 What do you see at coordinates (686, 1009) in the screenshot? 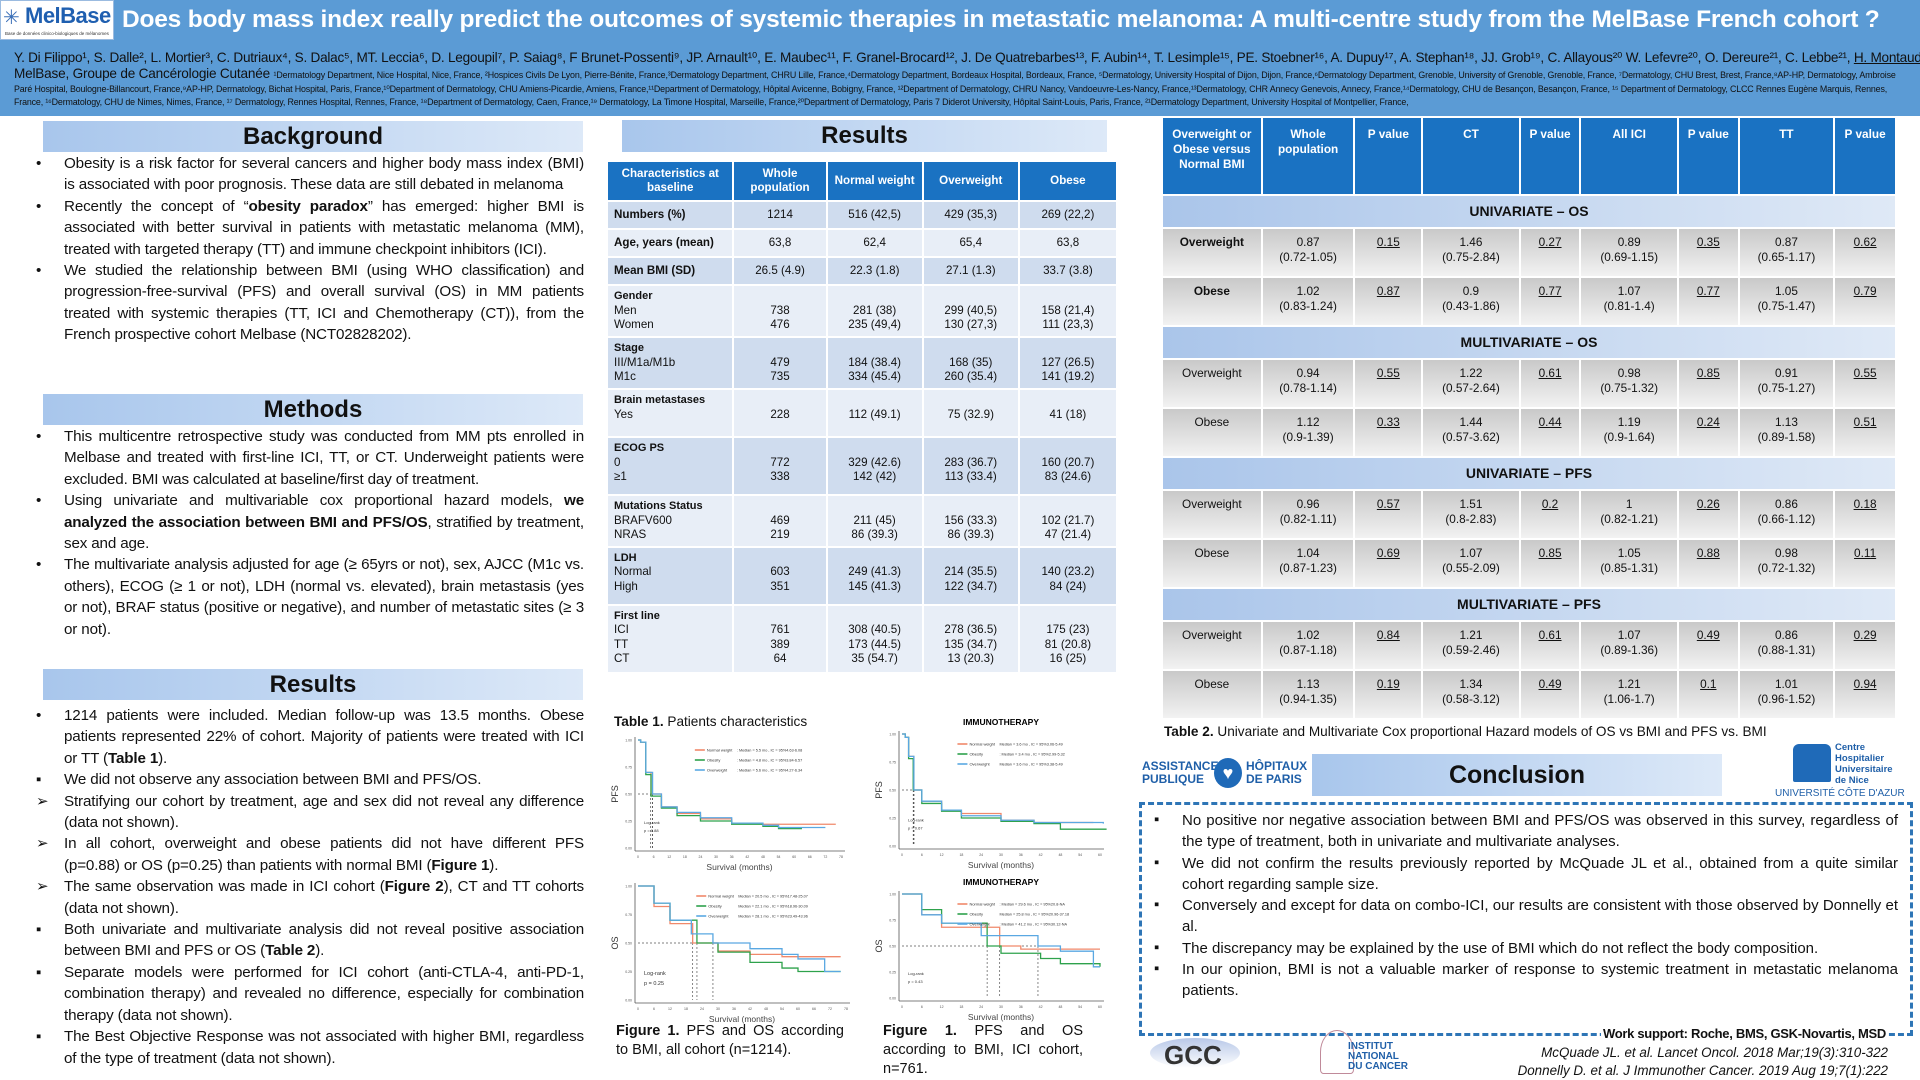
I see `x-tick-label: 18` at bounding box center [686, 1009].